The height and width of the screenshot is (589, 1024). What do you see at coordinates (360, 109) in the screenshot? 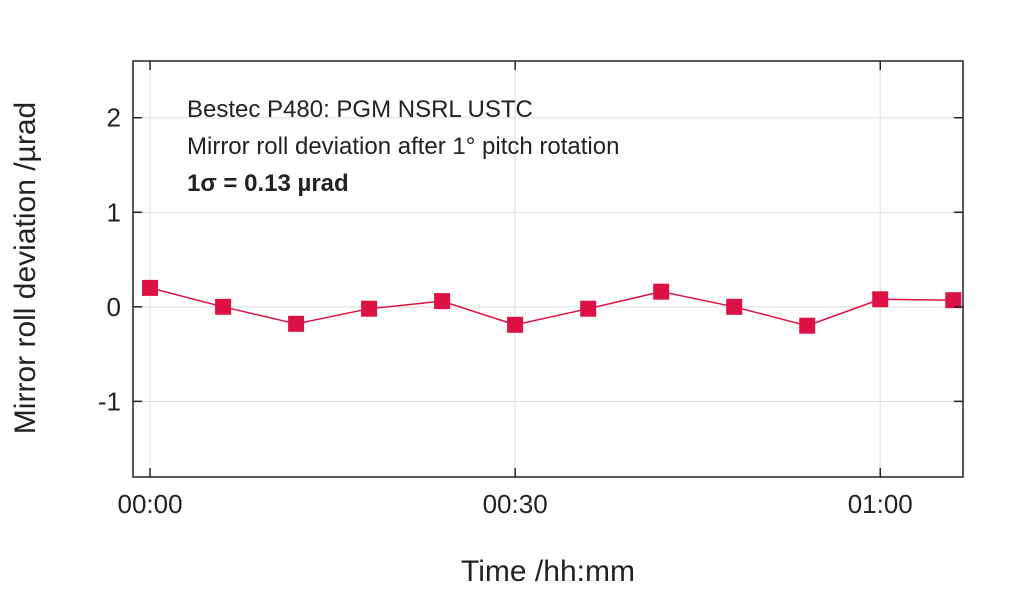
I see `annotation-instrument: Bestec P480: PGM NSRL USTC` at bounding box center [360, 109].